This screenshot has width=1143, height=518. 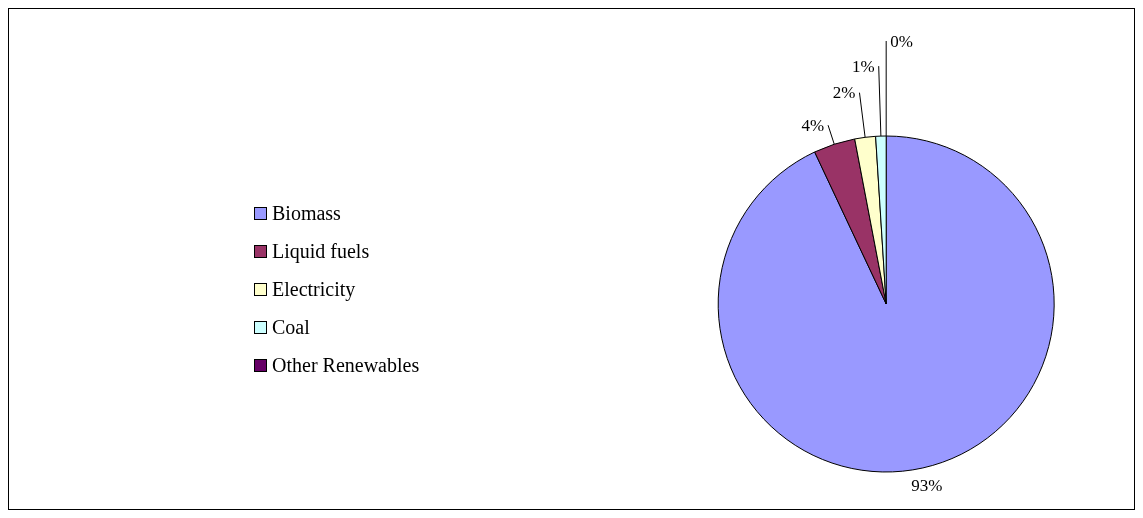 What do you see at coordinates (844, 93) in the screenshot?
I see `data-label: 2%` at bounding box center [844, 93].